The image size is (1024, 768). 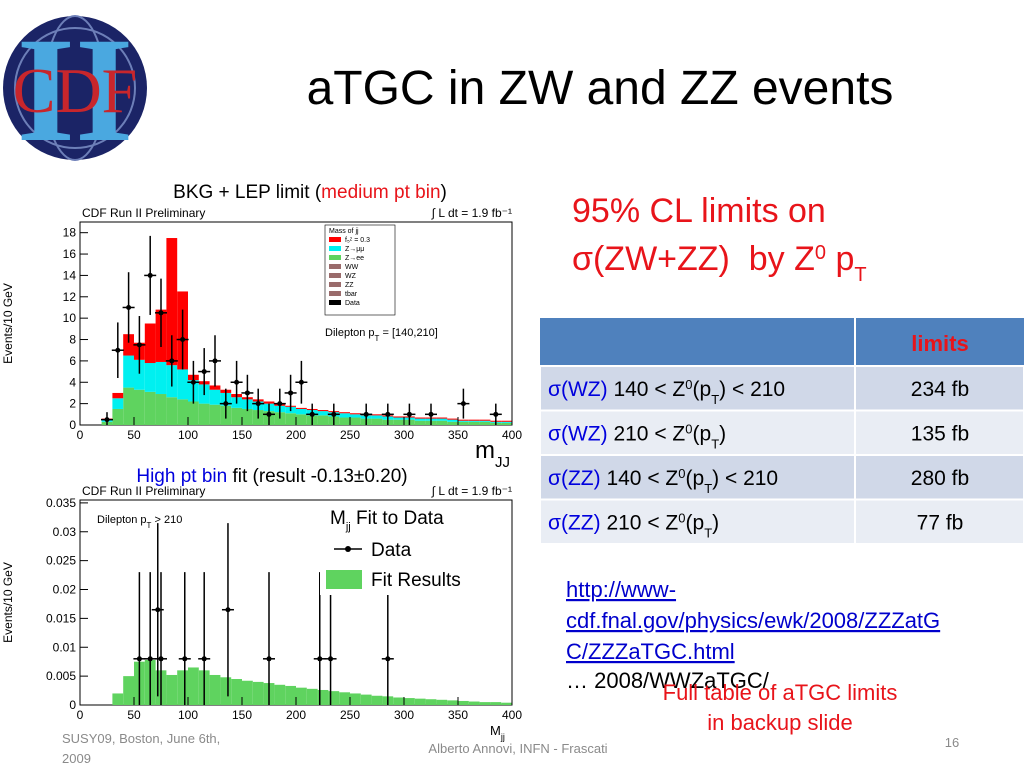 I want to click on footer-text: Alberto Annovi, INFN - Frascati, so click(x=517, y=748).